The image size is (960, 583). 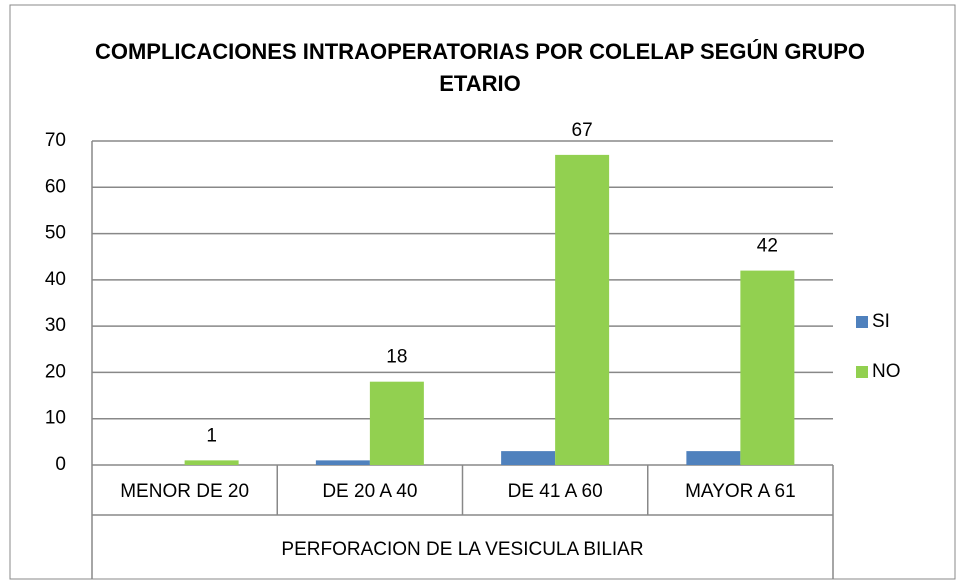 What do you see at coordinates (60, 464) in the screenshot?
I see `y-tick-label: 0` at bounding box center [60, 464].